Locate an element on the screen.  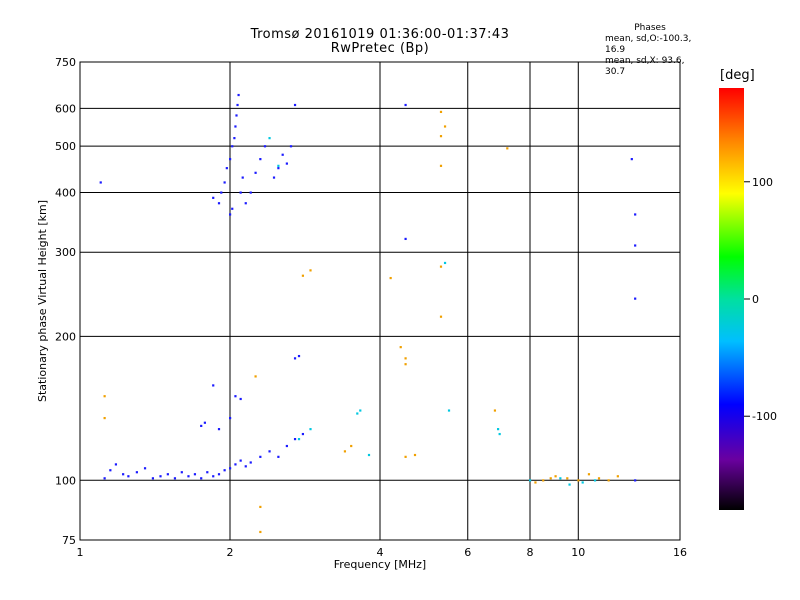
y-axis-label: Stationary phase Virtual Height [km] is located at coordinates (42, 301).